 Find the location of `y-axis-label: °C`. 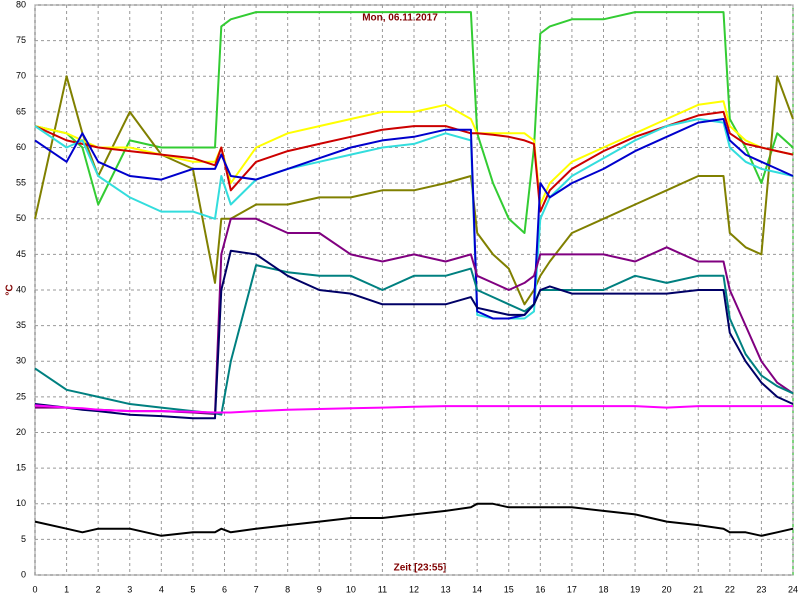

y-axis-label: °C is located at coordinates (10, 289).